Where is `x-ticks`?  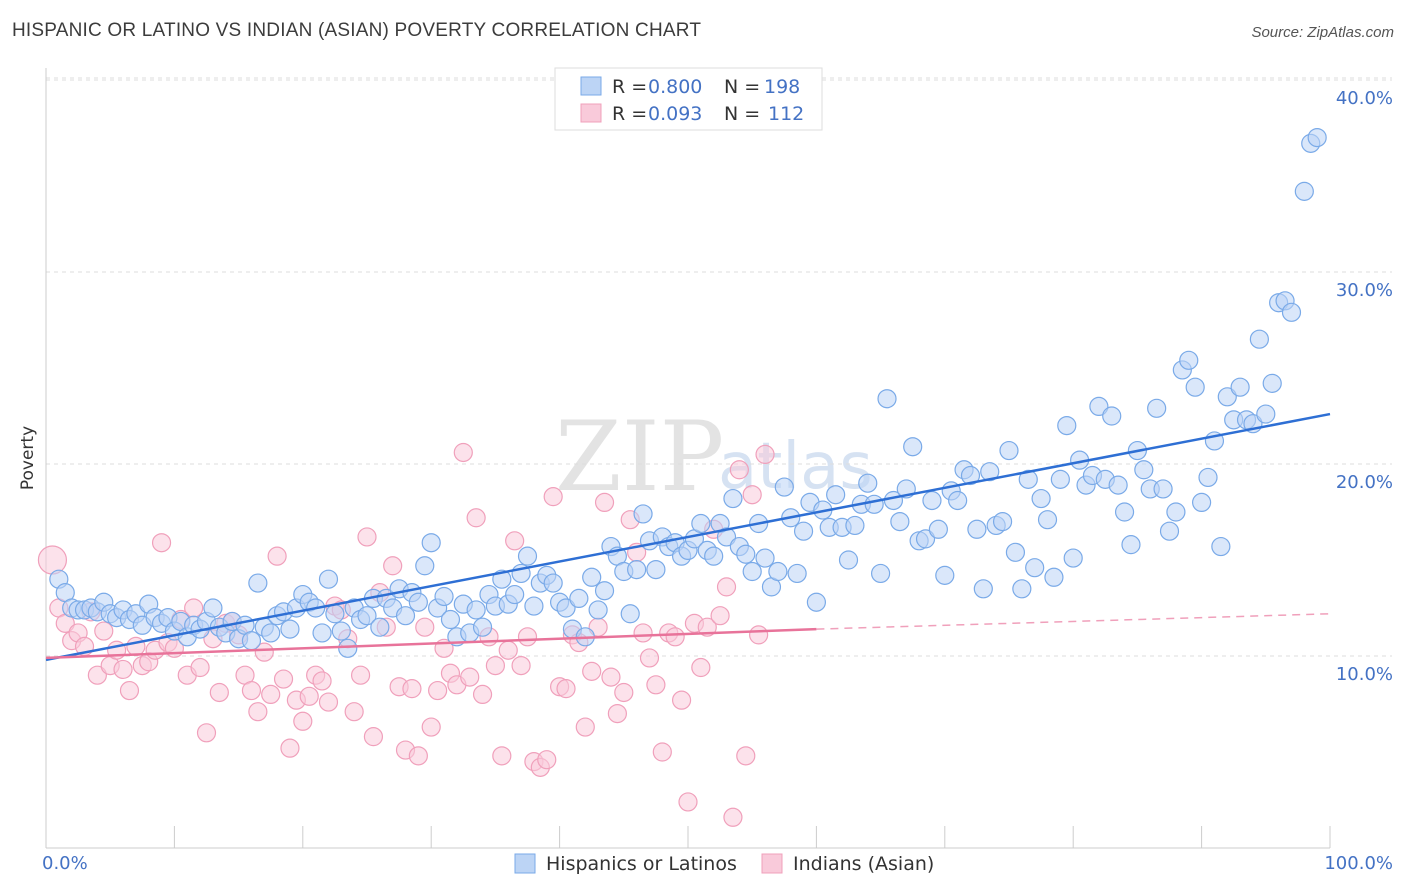 x-ticks is located at coordinates (688, 837).